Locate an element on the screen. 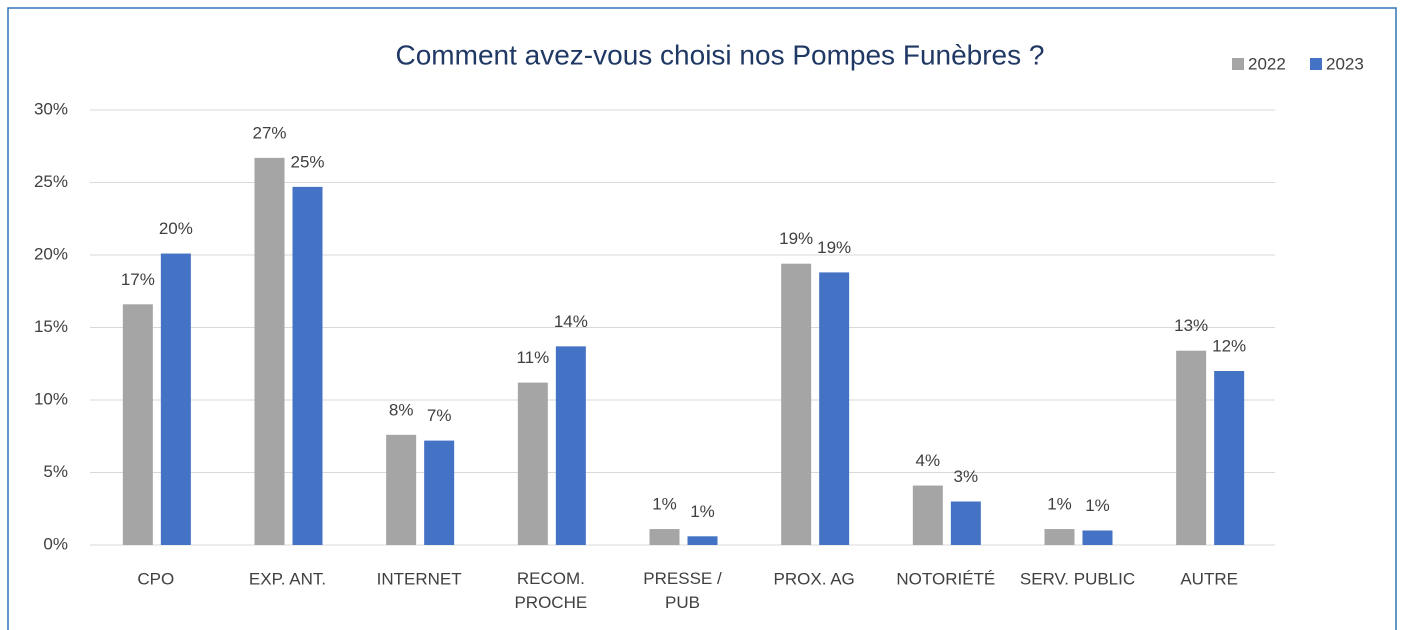 The width and height of the screenshot is (1404, 630). data-label: 13% is located at coordinates (1191, 325).